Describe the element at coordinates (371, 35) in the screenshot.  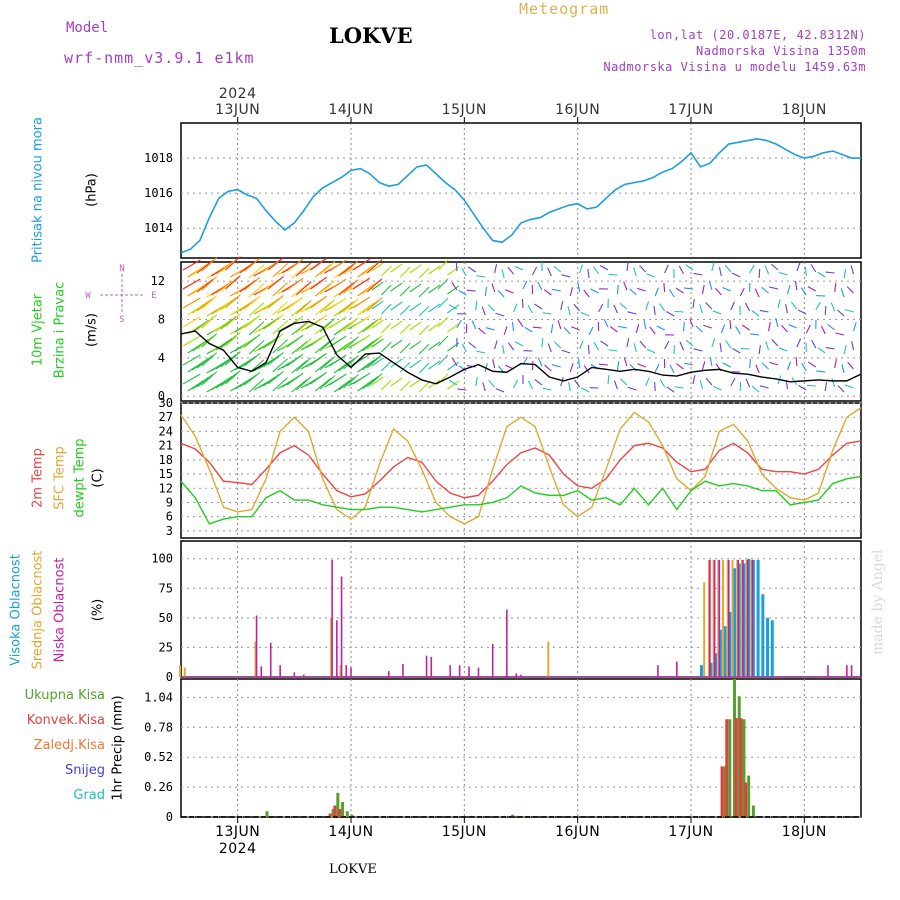
I see `station-title: LOKVE` at that location.